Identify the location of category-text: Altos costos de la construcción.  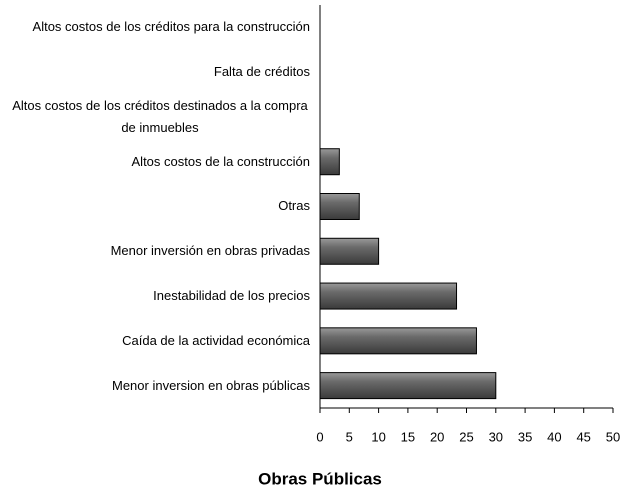
(220, 161).